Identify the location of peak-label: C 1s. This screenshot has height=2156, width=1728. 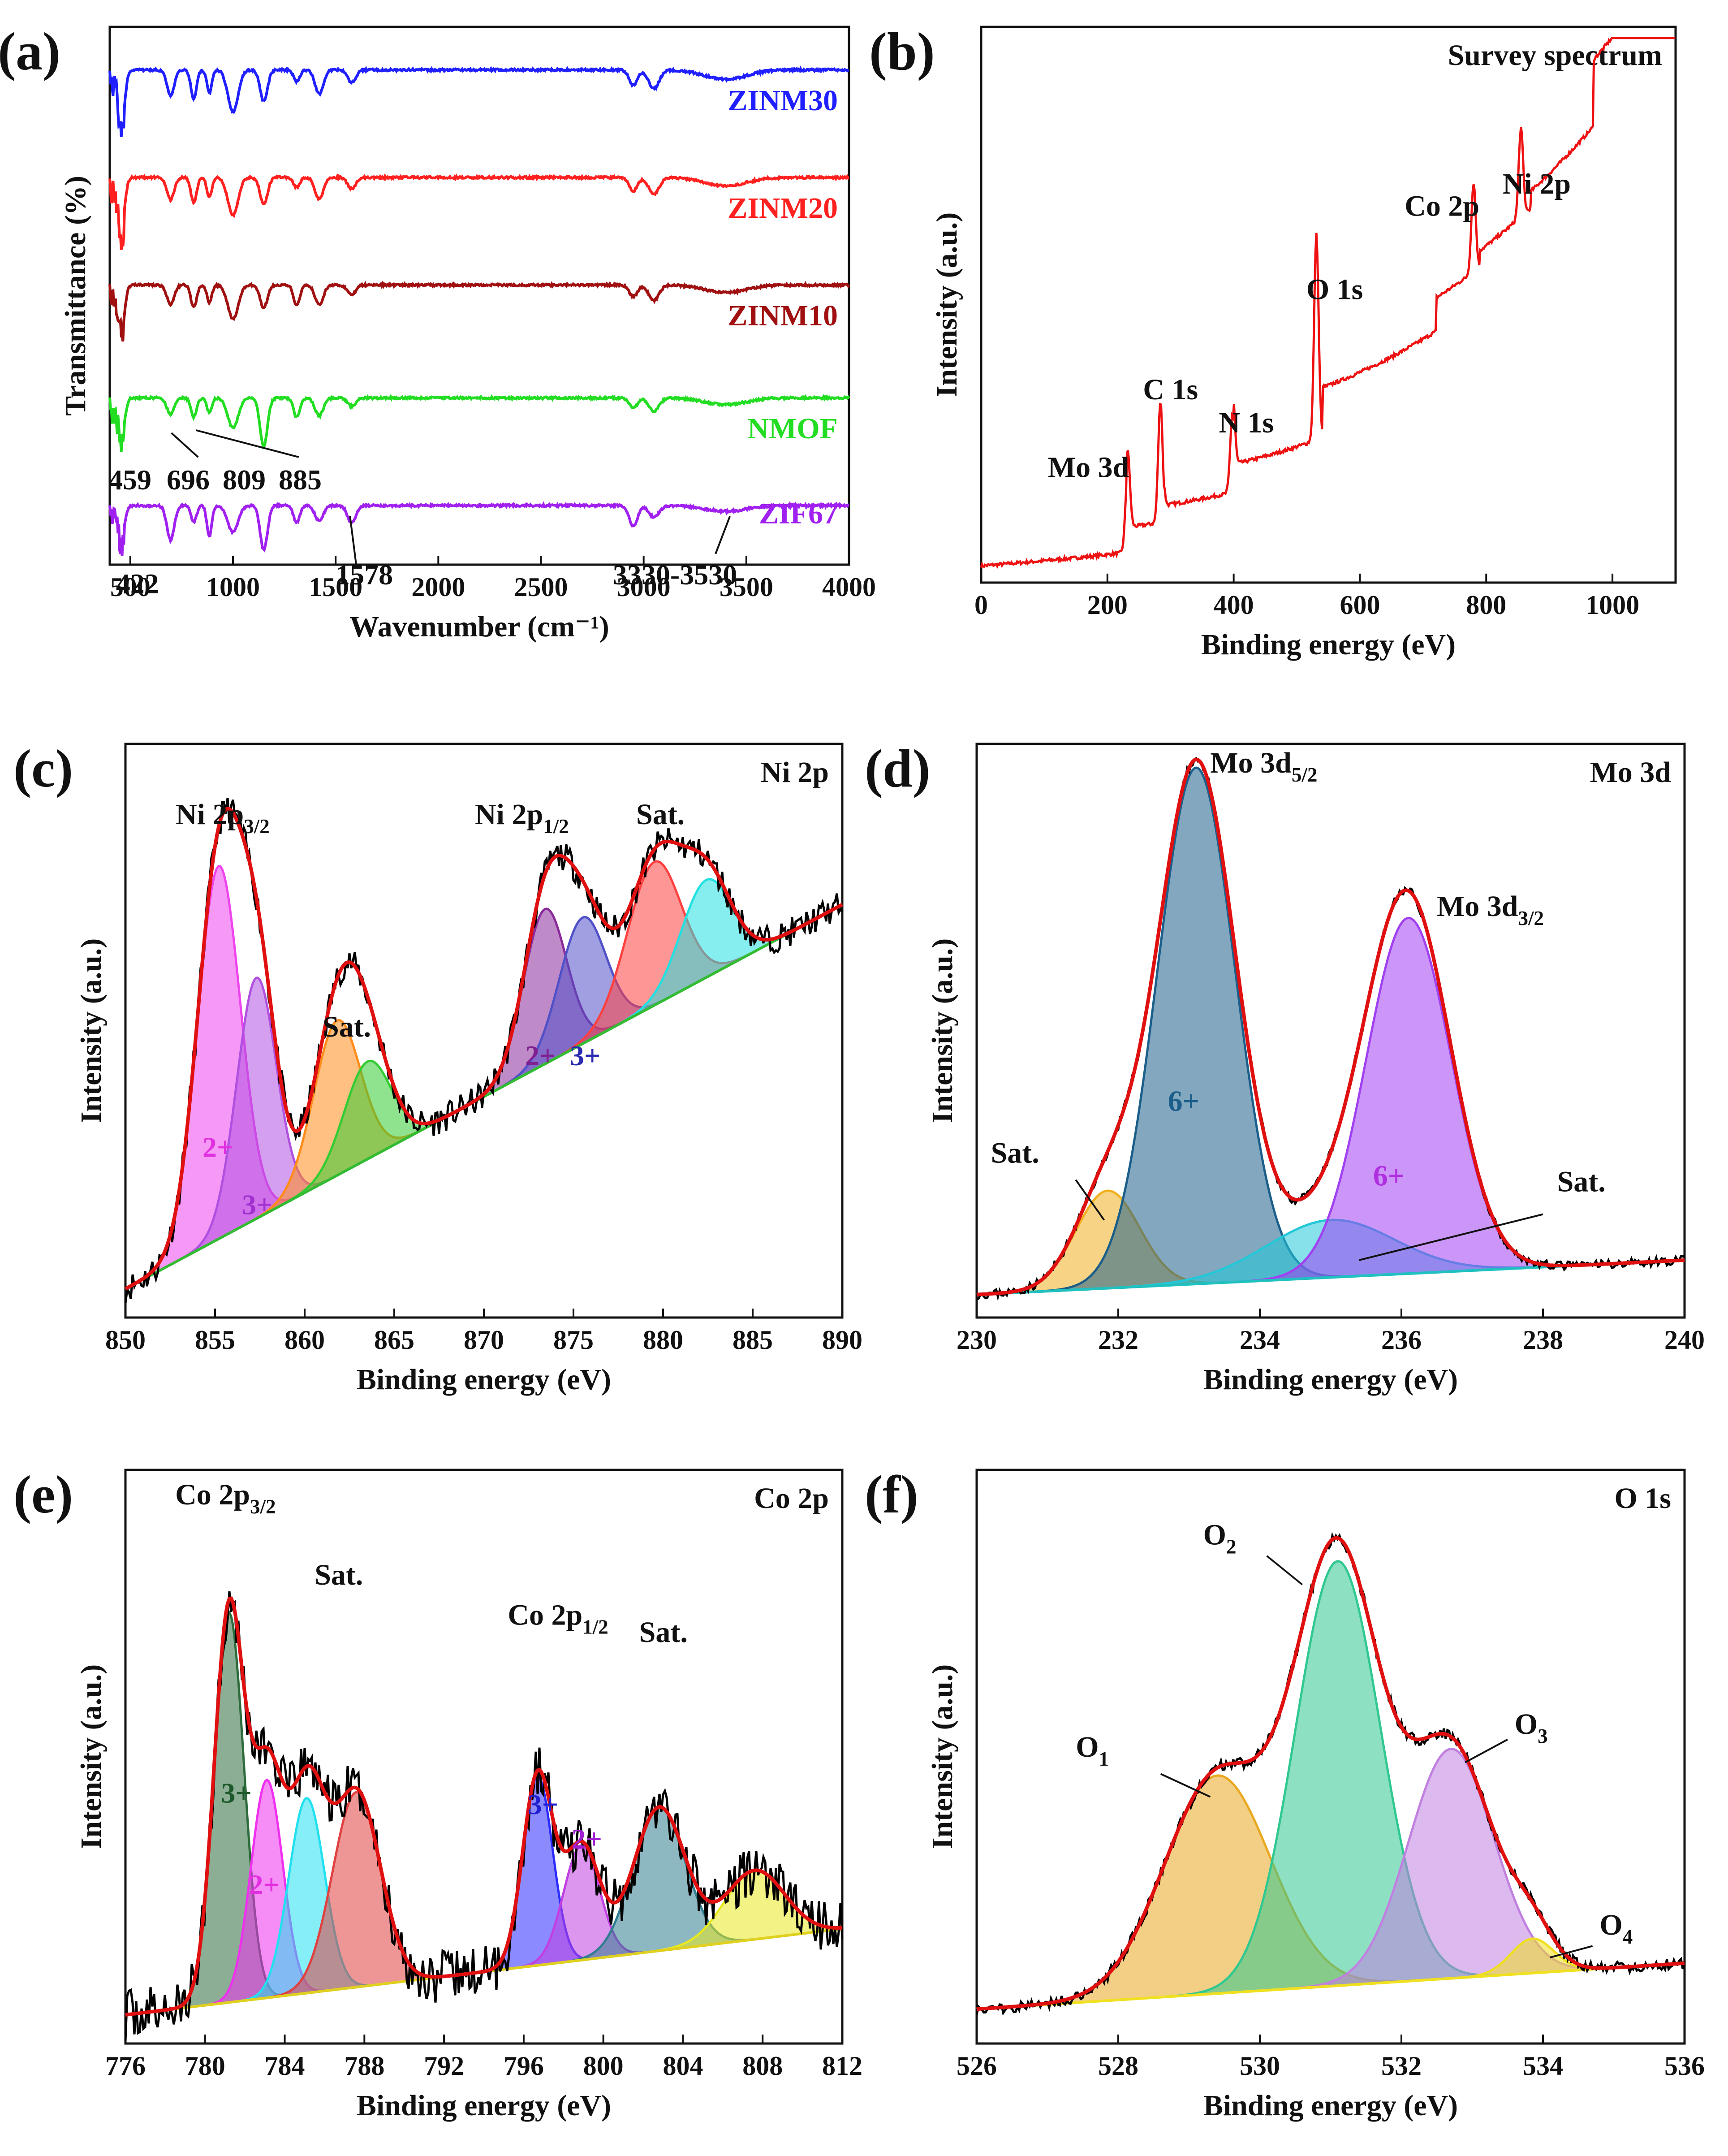
(1170, 389).